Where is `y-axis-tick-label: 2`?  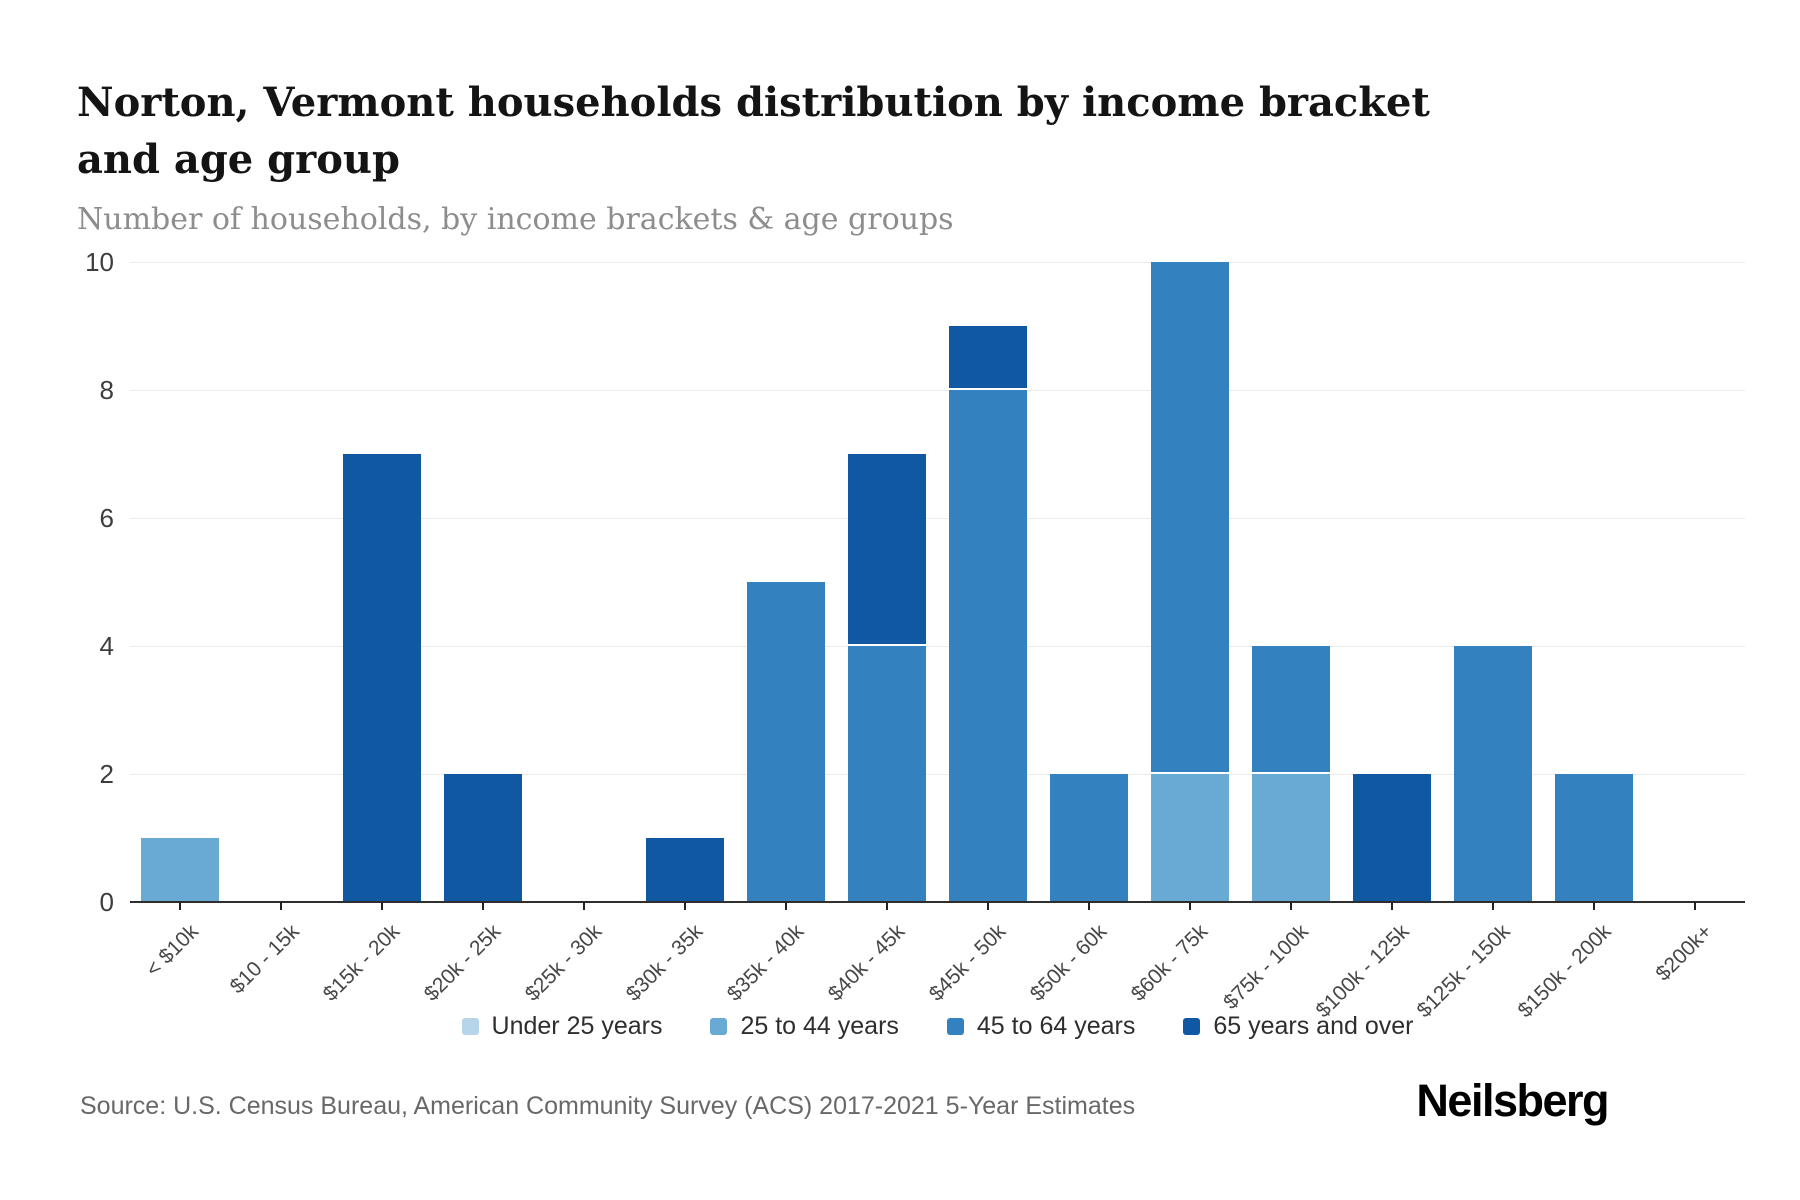
y-axis-tick-label: 2 is located at coordinates (106, 774).